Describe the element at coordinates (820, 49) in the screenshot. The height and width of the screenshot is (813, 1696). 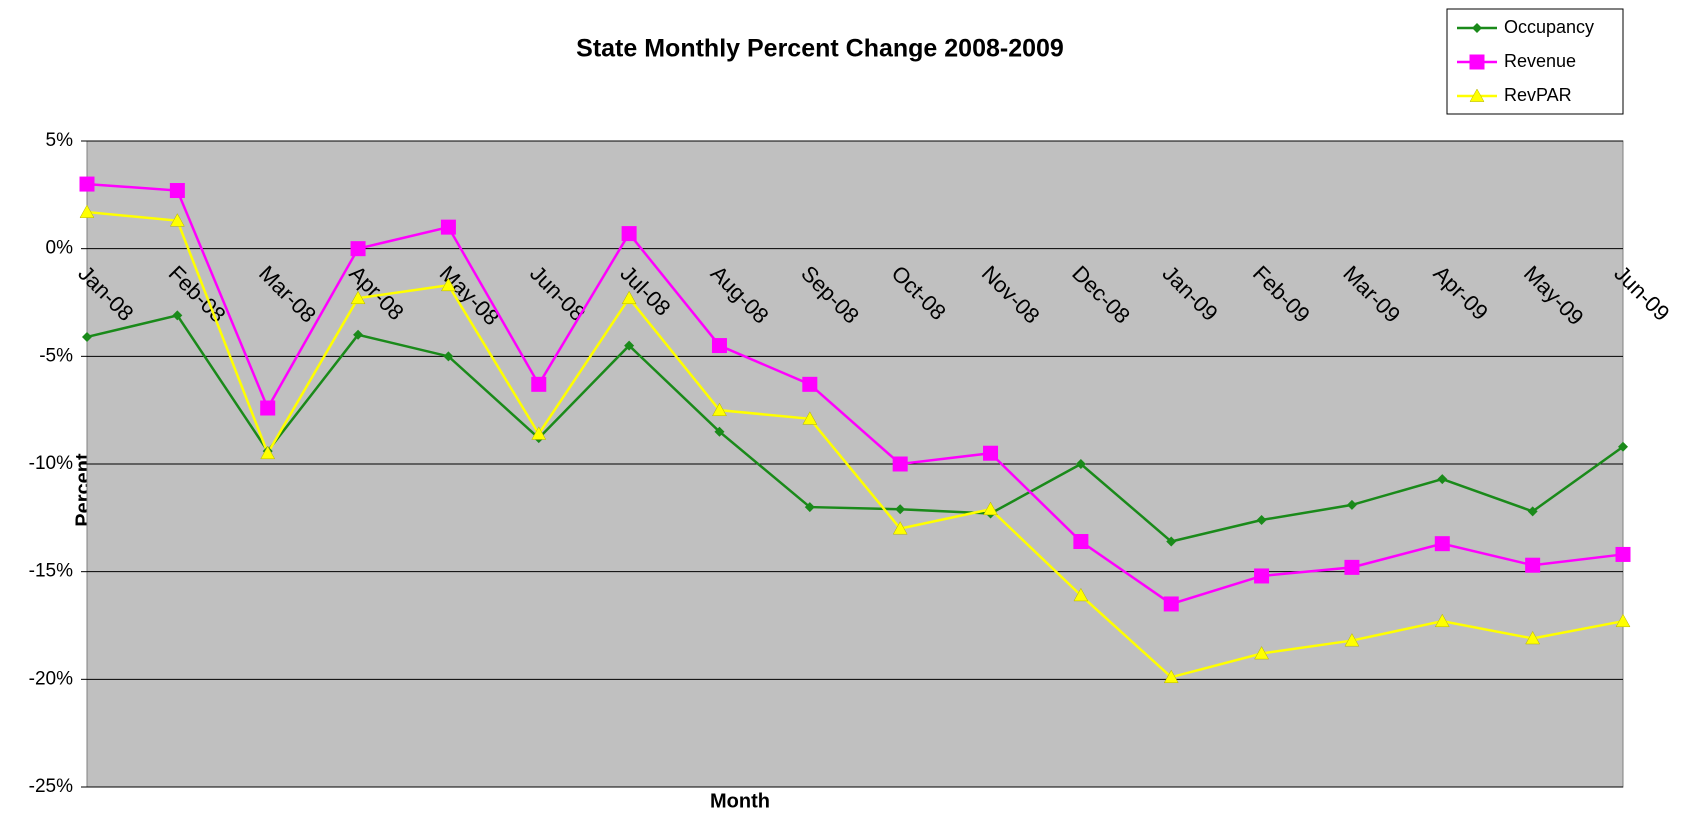
I see `chart-title: State Monthly Percent Change 2008-2009` at that location.